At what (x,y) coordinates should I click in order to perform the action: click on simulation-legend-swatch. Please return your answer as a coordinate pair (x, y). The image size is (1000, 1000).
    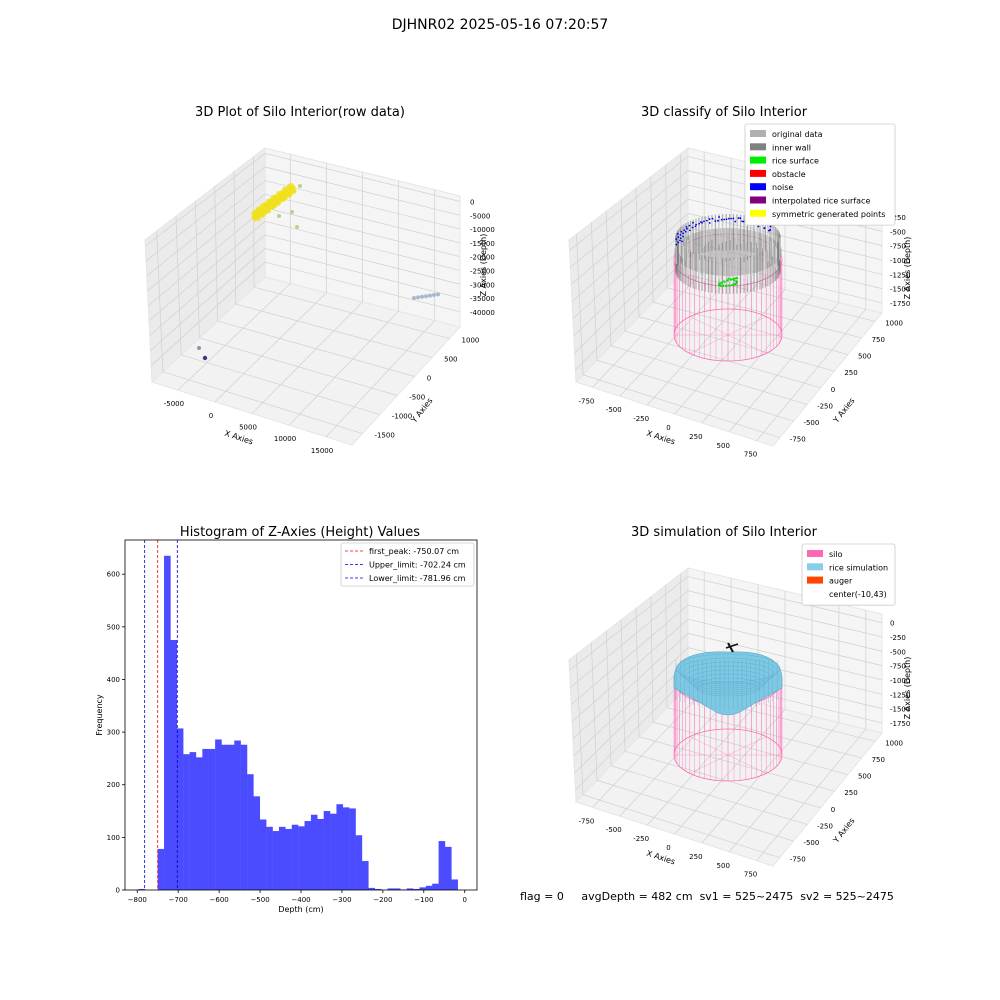
    Looking at the image, I should click on (815, 567).